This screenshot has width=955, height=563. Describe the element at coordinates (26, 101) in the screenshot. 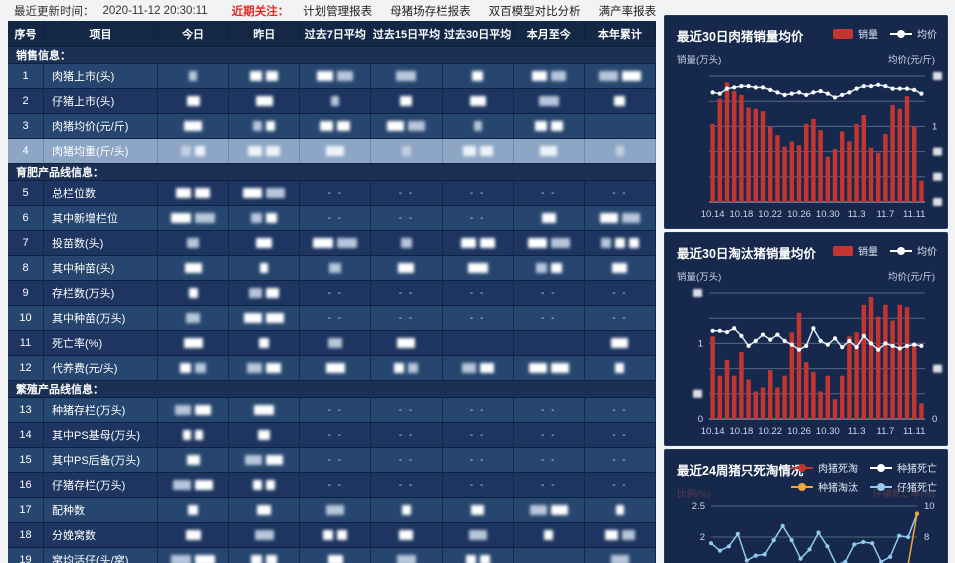

I see `row-index: 2` at that location.